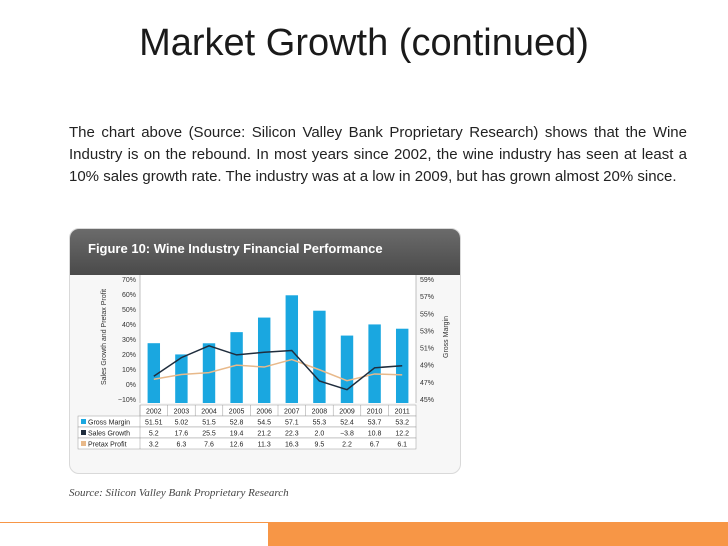 The height and width of the screenshot is (546, 728). What do you see at coordinates (104, 337) in the screenshot?
I see `left-axis-title: Sales Growth and Pretax Profit` at bounding box center [104, 337].